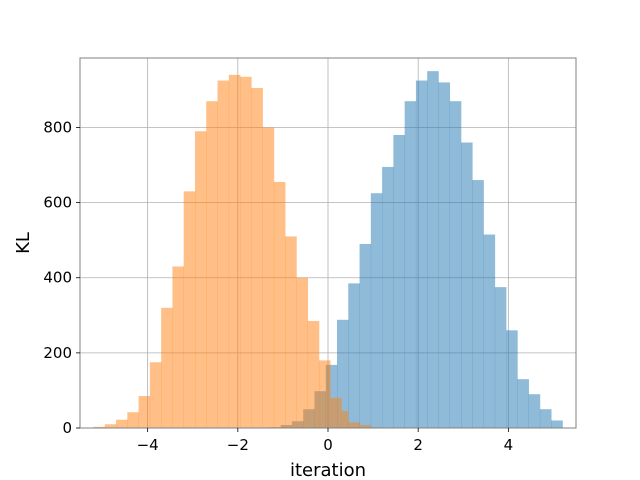  What do you see at coordinates (57, 353) in the screenshot?
I see `y-tick-label-1: 200` at bounding box center [57, 353].